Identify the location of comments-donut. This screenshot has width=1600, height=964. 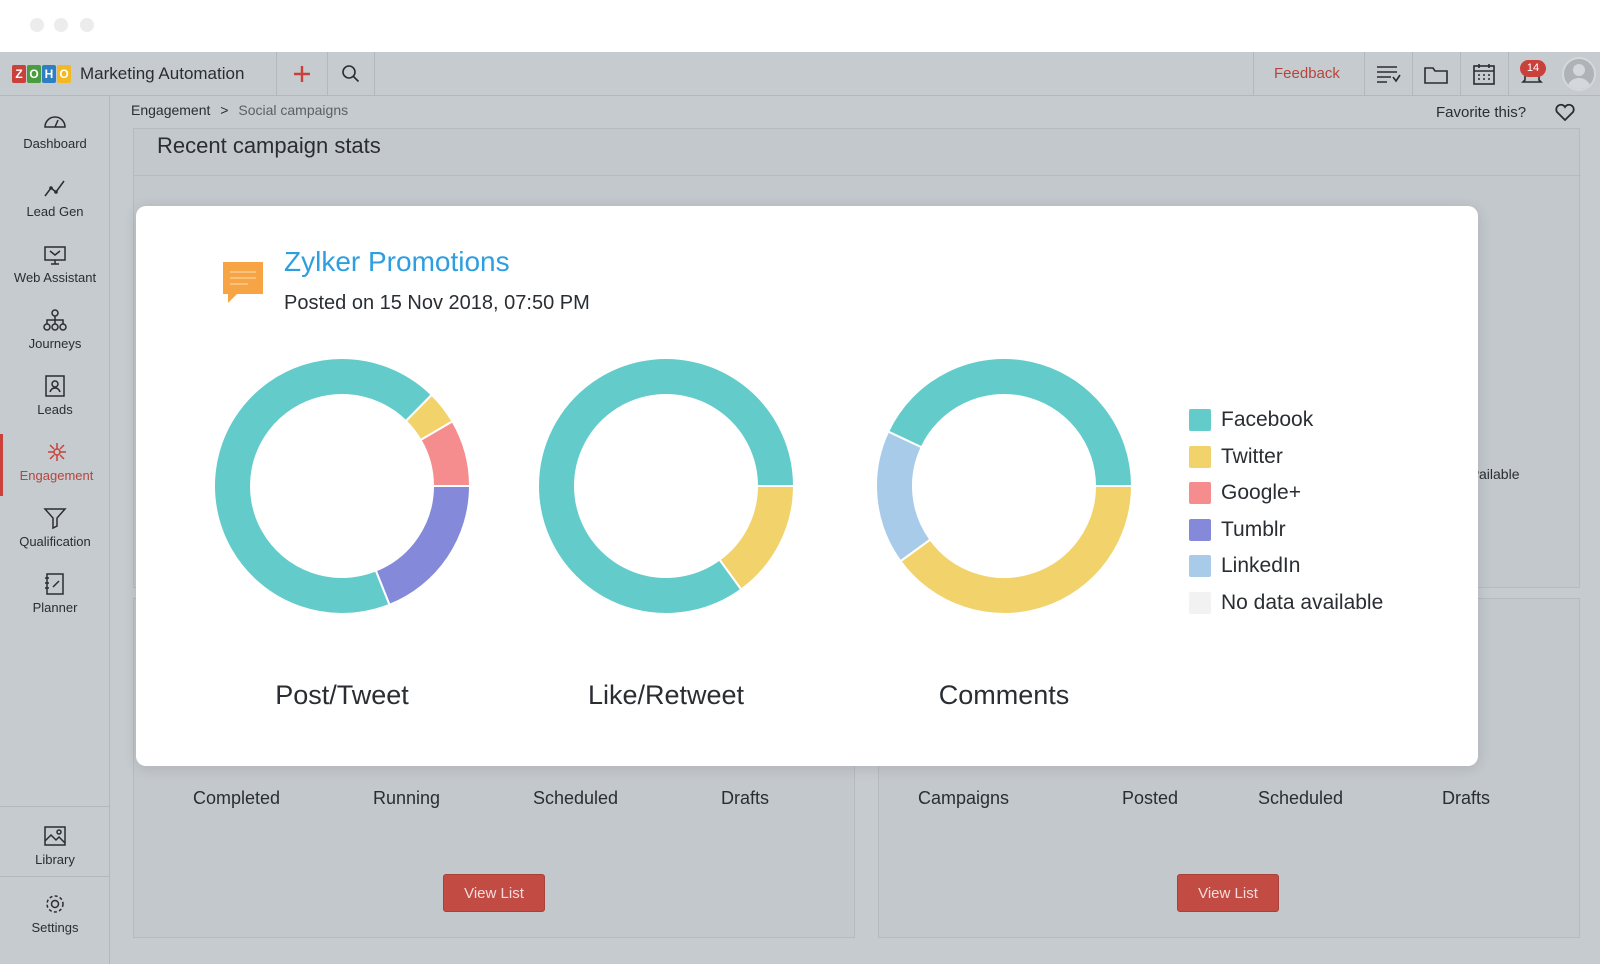
(1004, 486).